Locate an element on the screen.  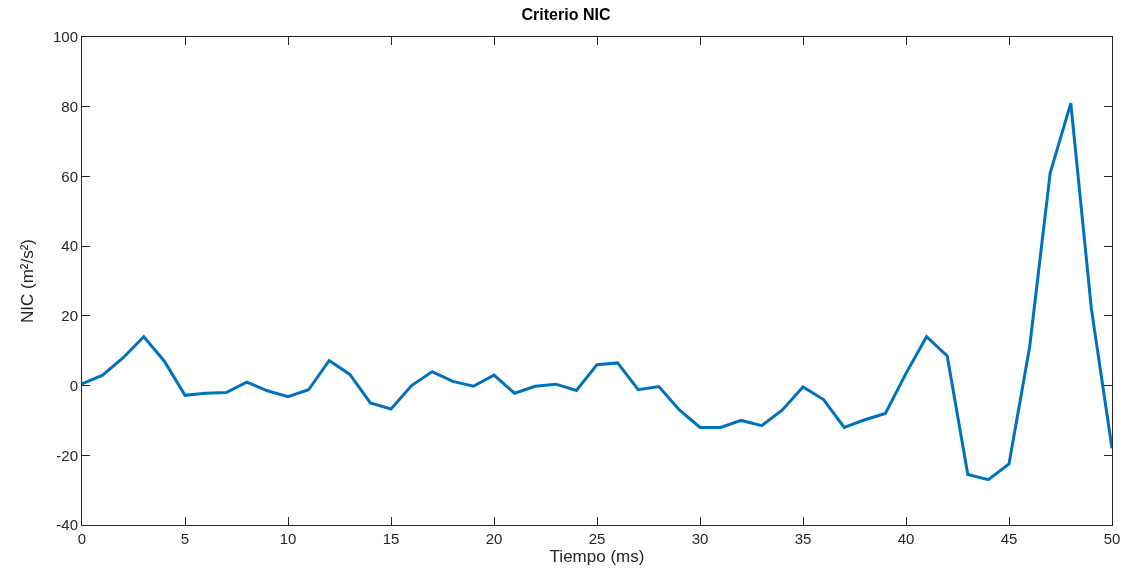
chart-title: Criterio NIC is located at coordinates (566, 14).